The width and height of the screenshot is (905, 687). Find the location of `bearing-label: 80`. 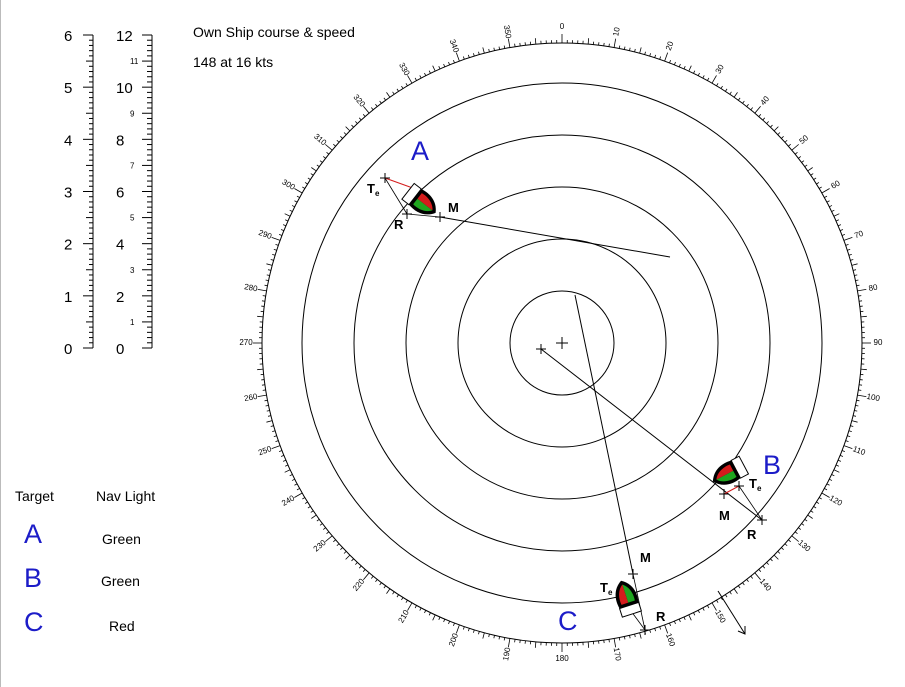

bearing-label: 80 is located at coordinates (873, 287).